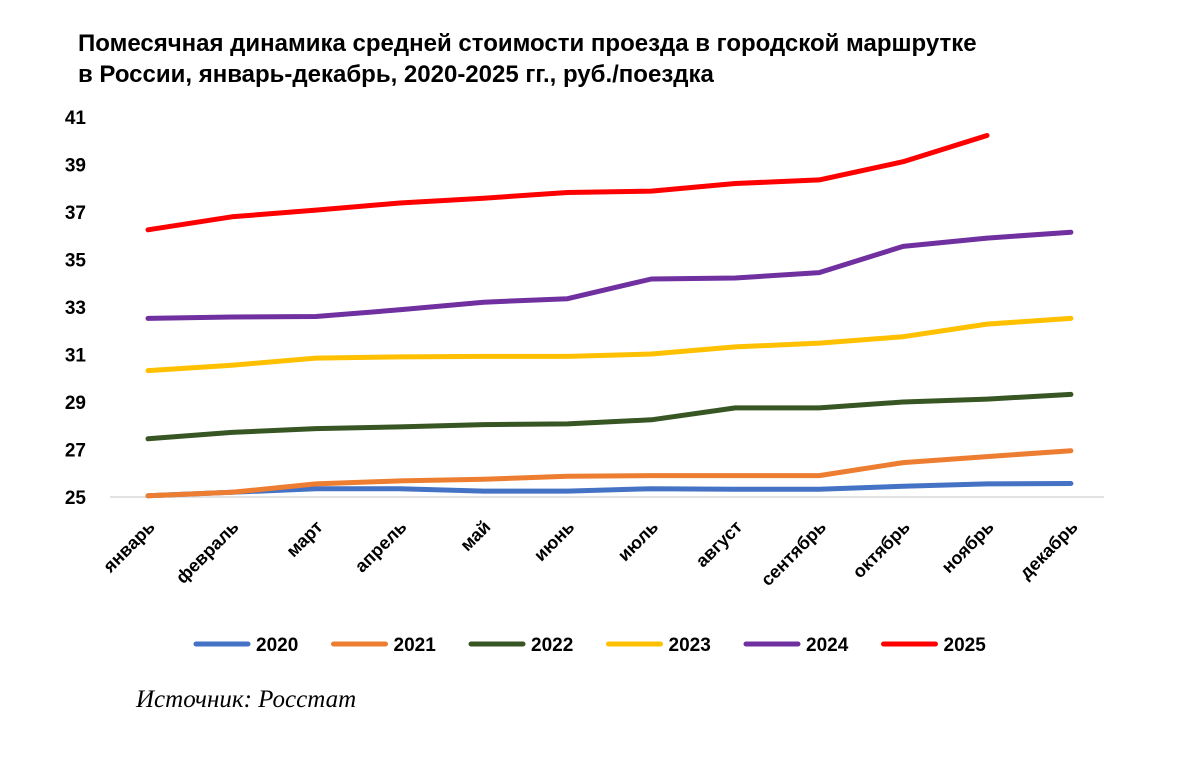  Describe the element at coordinates (75, 403) in the screenshot. I see `y-tick-label: 29` at that location.